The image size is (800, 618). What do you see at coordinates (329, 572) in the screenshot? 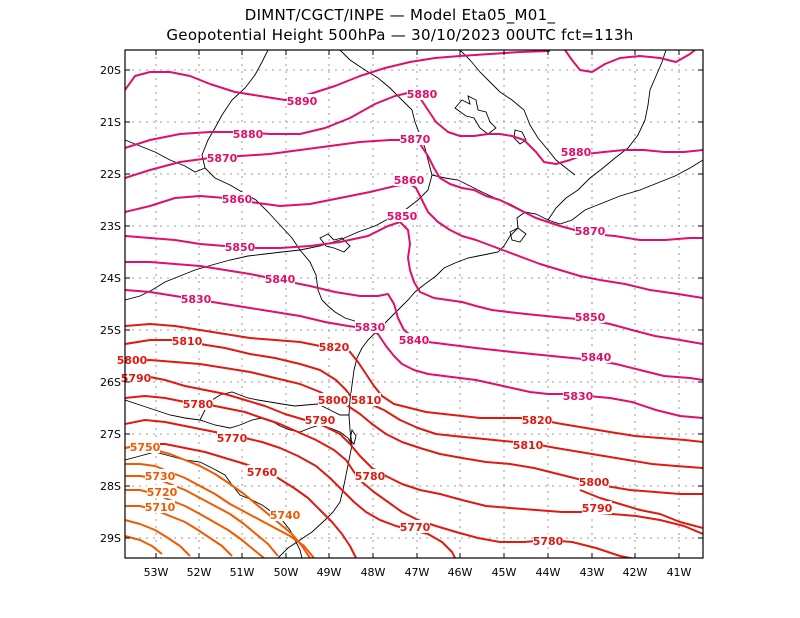
I see `lon-tick-label: 49W` at bounding box center [329, 572].